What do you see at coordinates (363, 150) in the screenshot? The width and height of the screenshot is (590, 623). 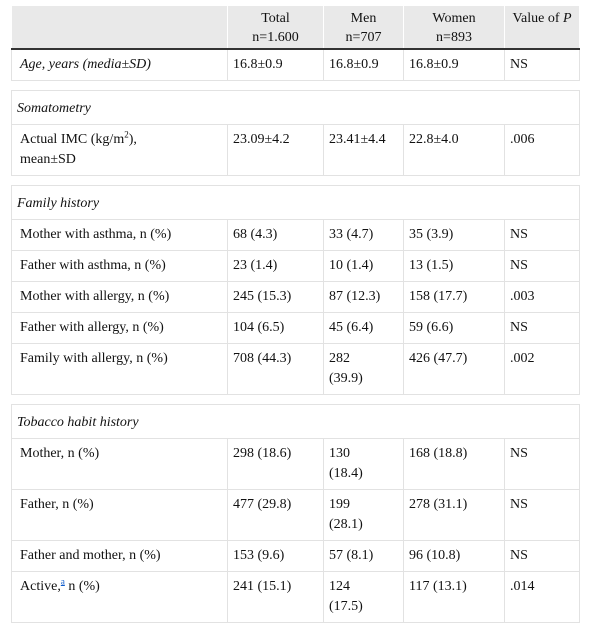 I see `cell-men: 23.41±4.4` at bounding box center [363, 150].